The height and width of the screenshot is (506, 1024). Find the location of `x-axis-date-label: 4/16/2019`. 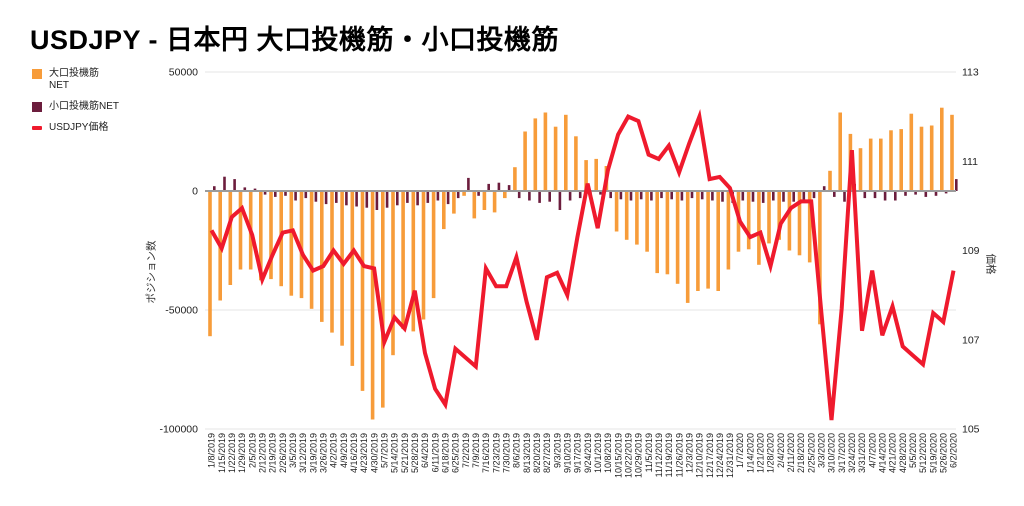

x-axis-date-label: 4/16/2019 is located at coordinates (354, 453).